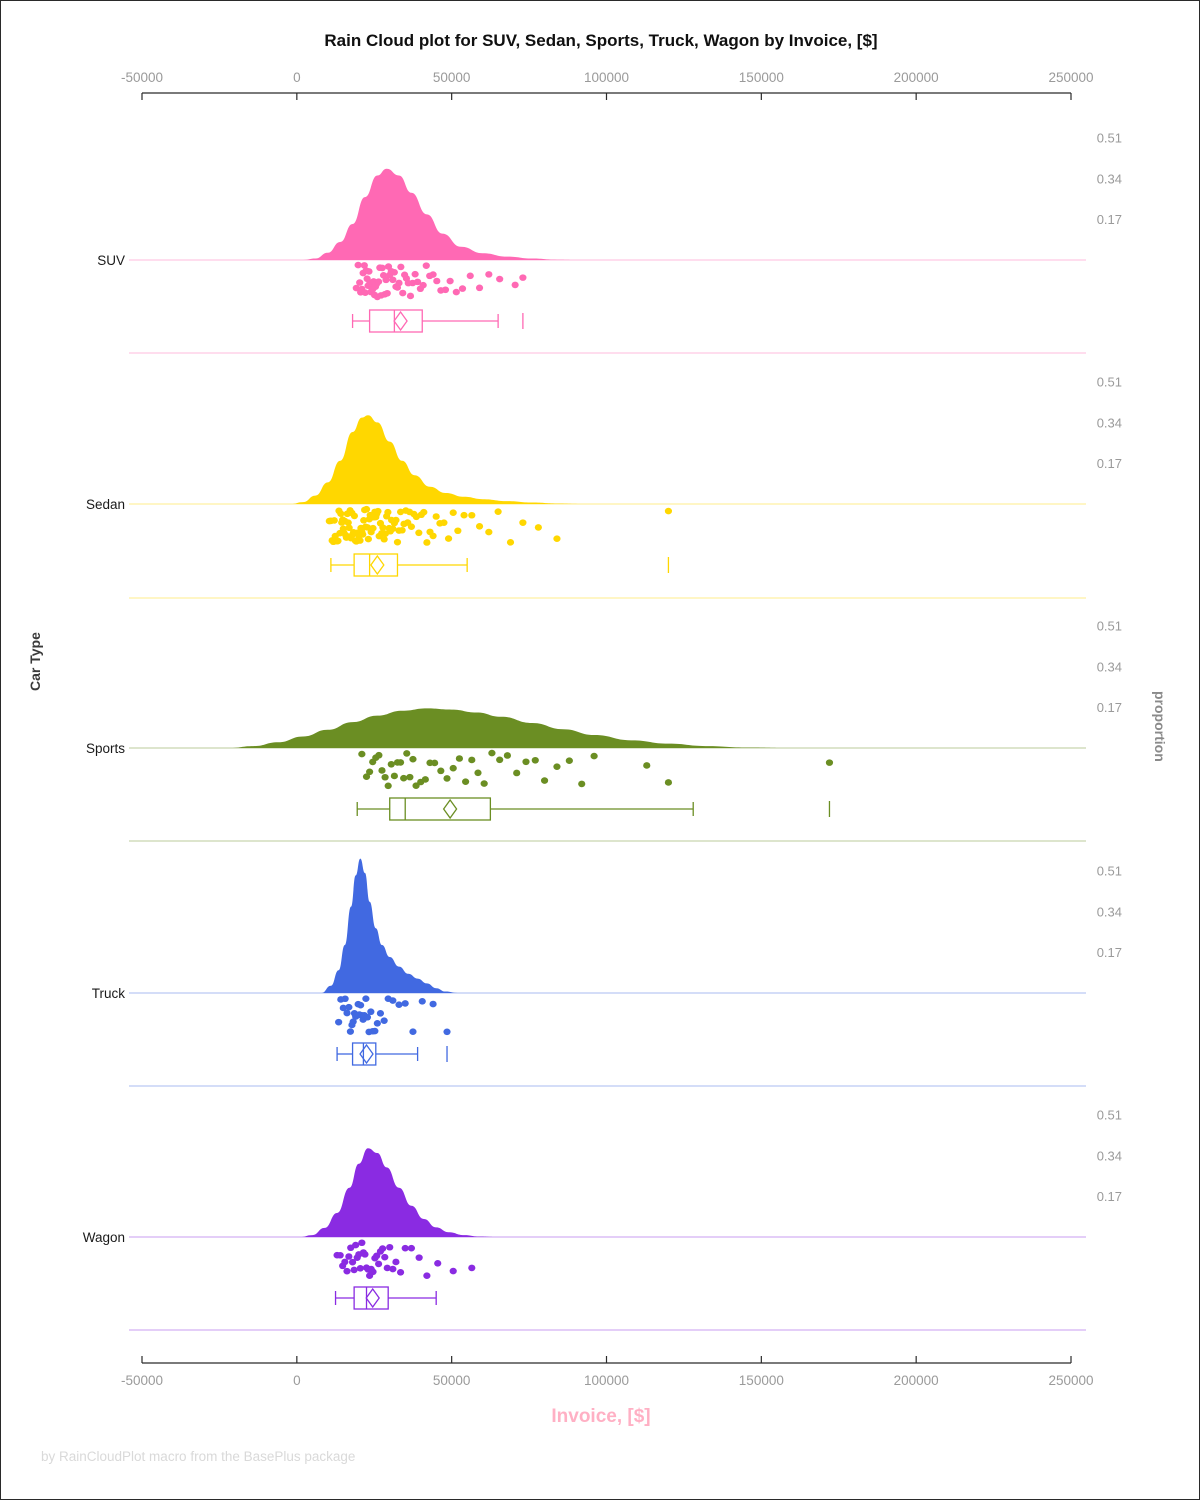 The width and height of the screenshot is (1200, 1501). I want to click on category-panel-wagon: Wagon 0.17 0.34 0.51, so click(602, 1219).